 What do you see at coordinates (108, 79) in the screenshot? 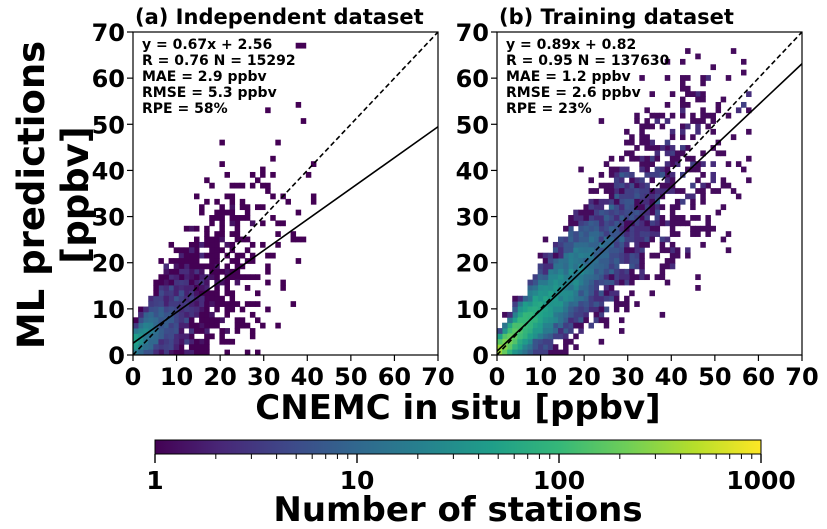
I see `y-tick-label: 60` at bounding box center [108, 79].